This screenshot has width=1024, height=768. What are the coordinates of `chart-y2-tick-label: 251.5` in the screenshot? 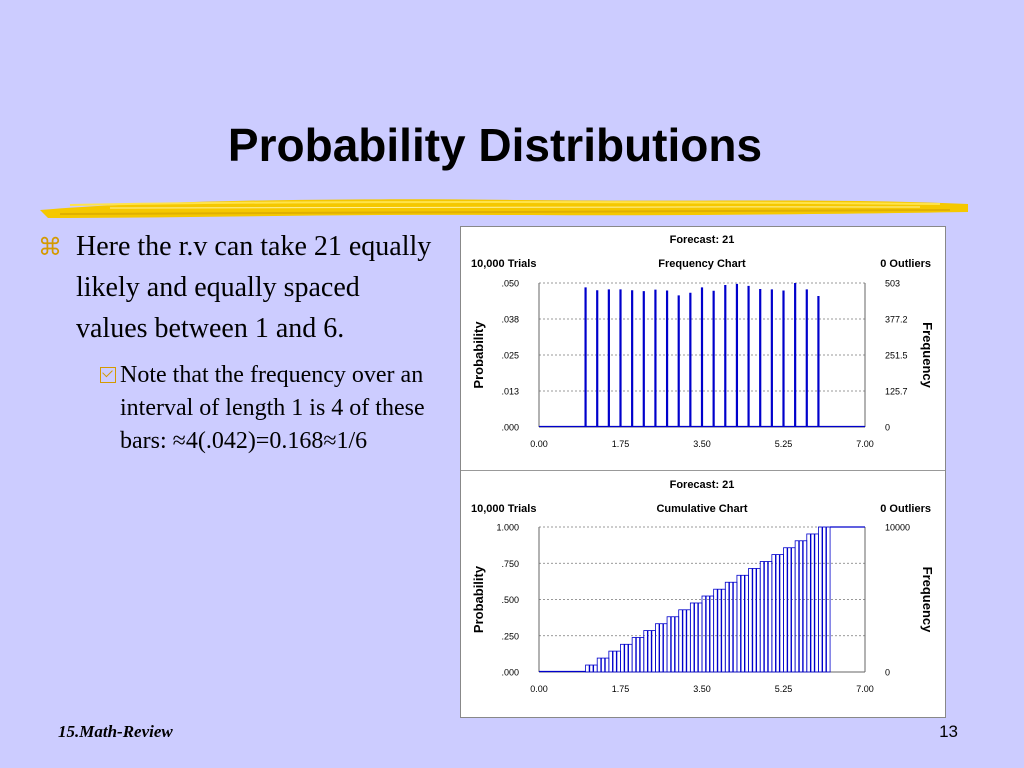 It's located at (896, 356).